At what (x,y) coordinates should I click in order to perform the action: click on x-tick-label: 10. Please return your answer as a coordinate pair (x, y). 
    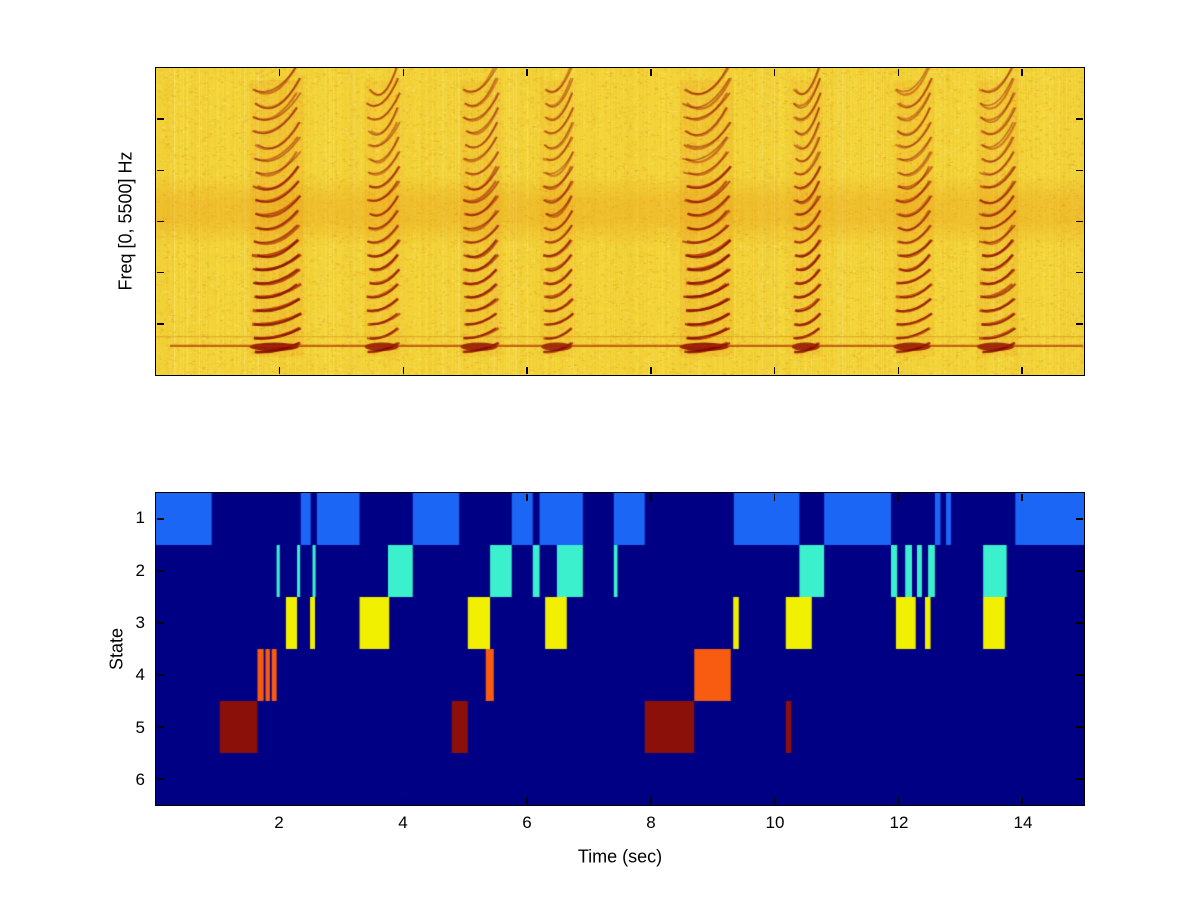
    Looking at the image, I should click on (775, 822).